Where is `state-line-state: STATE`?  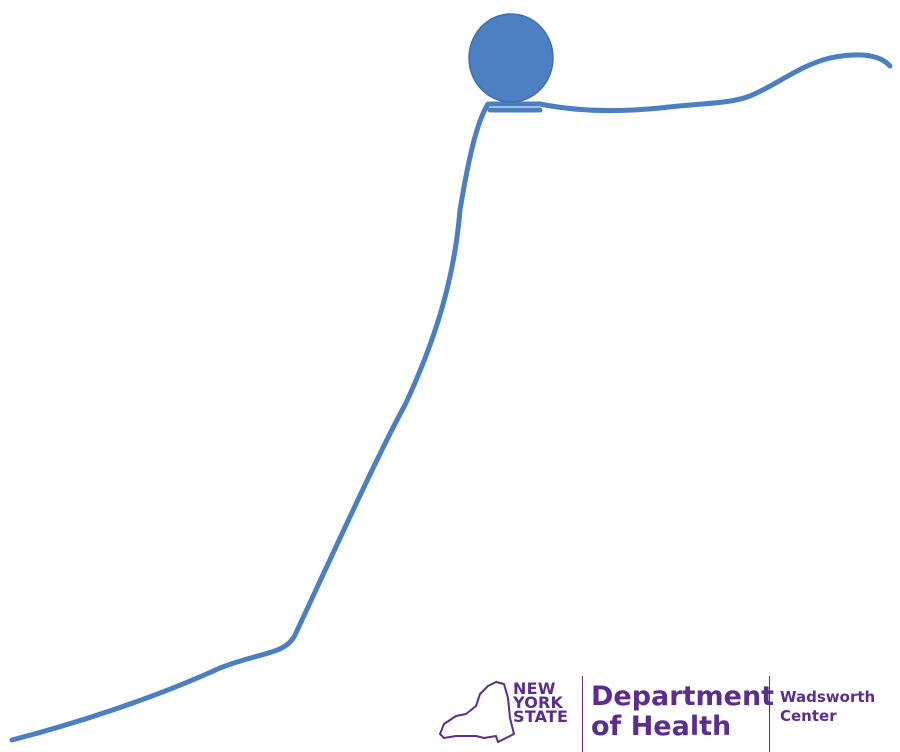 state-line-state: STATE is located at coordinates (541, 716).